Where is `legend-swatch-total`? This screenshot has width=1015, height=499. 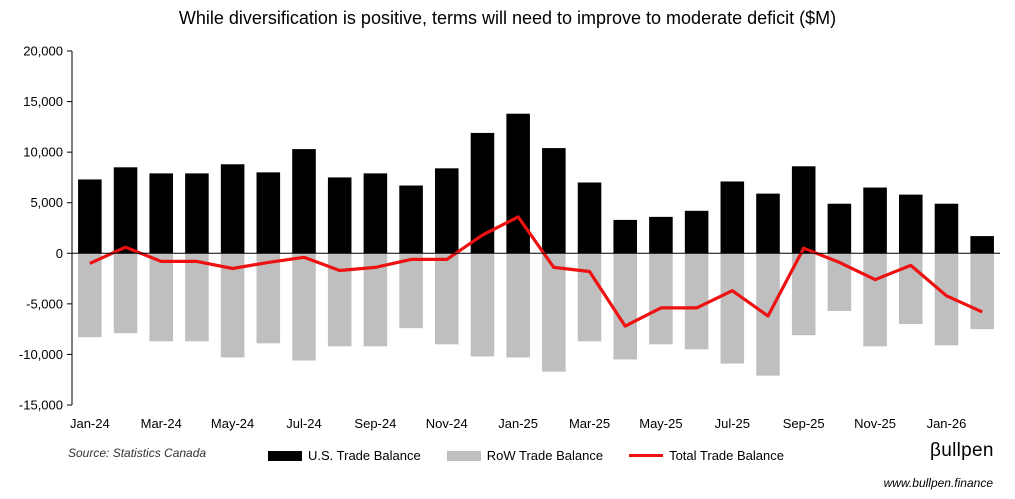 legend-swatch-total is located at coordinates (646, 455).